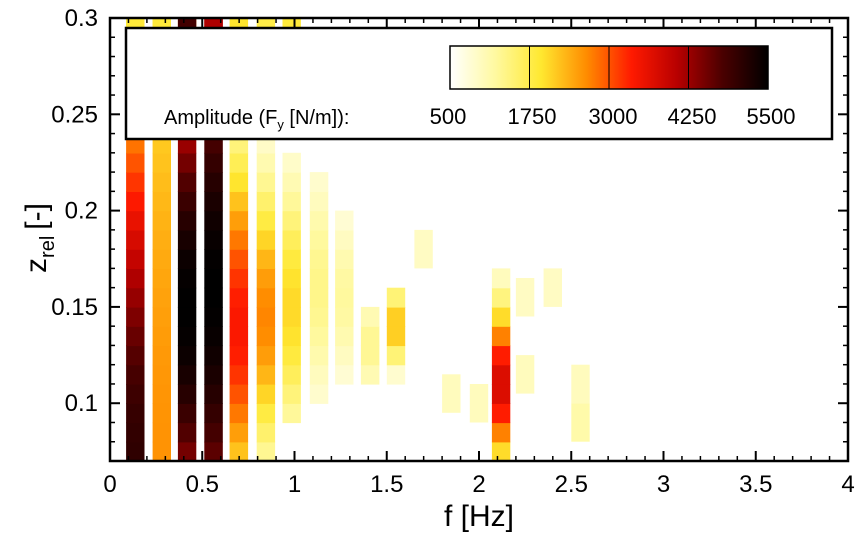 This screenshot has height=533, width=857. What do you see at coordinates (847, 484) in the screenshot?
I see `x-tick-label: 4` at bounding box center [847, 484].